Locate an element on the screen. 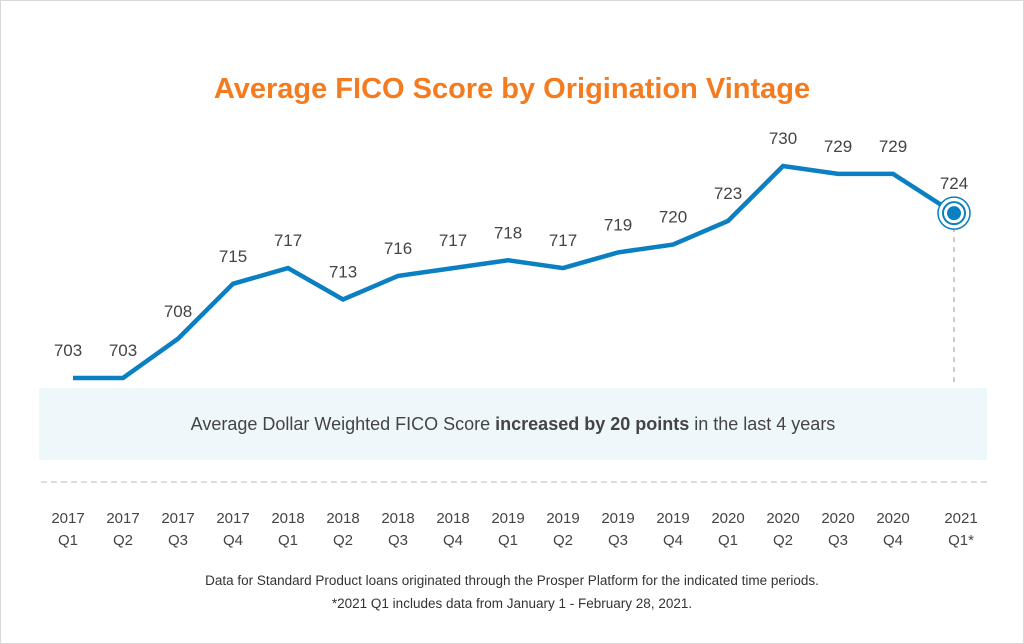  x-tick-label: Q1* is located at coordinates (961, 540).